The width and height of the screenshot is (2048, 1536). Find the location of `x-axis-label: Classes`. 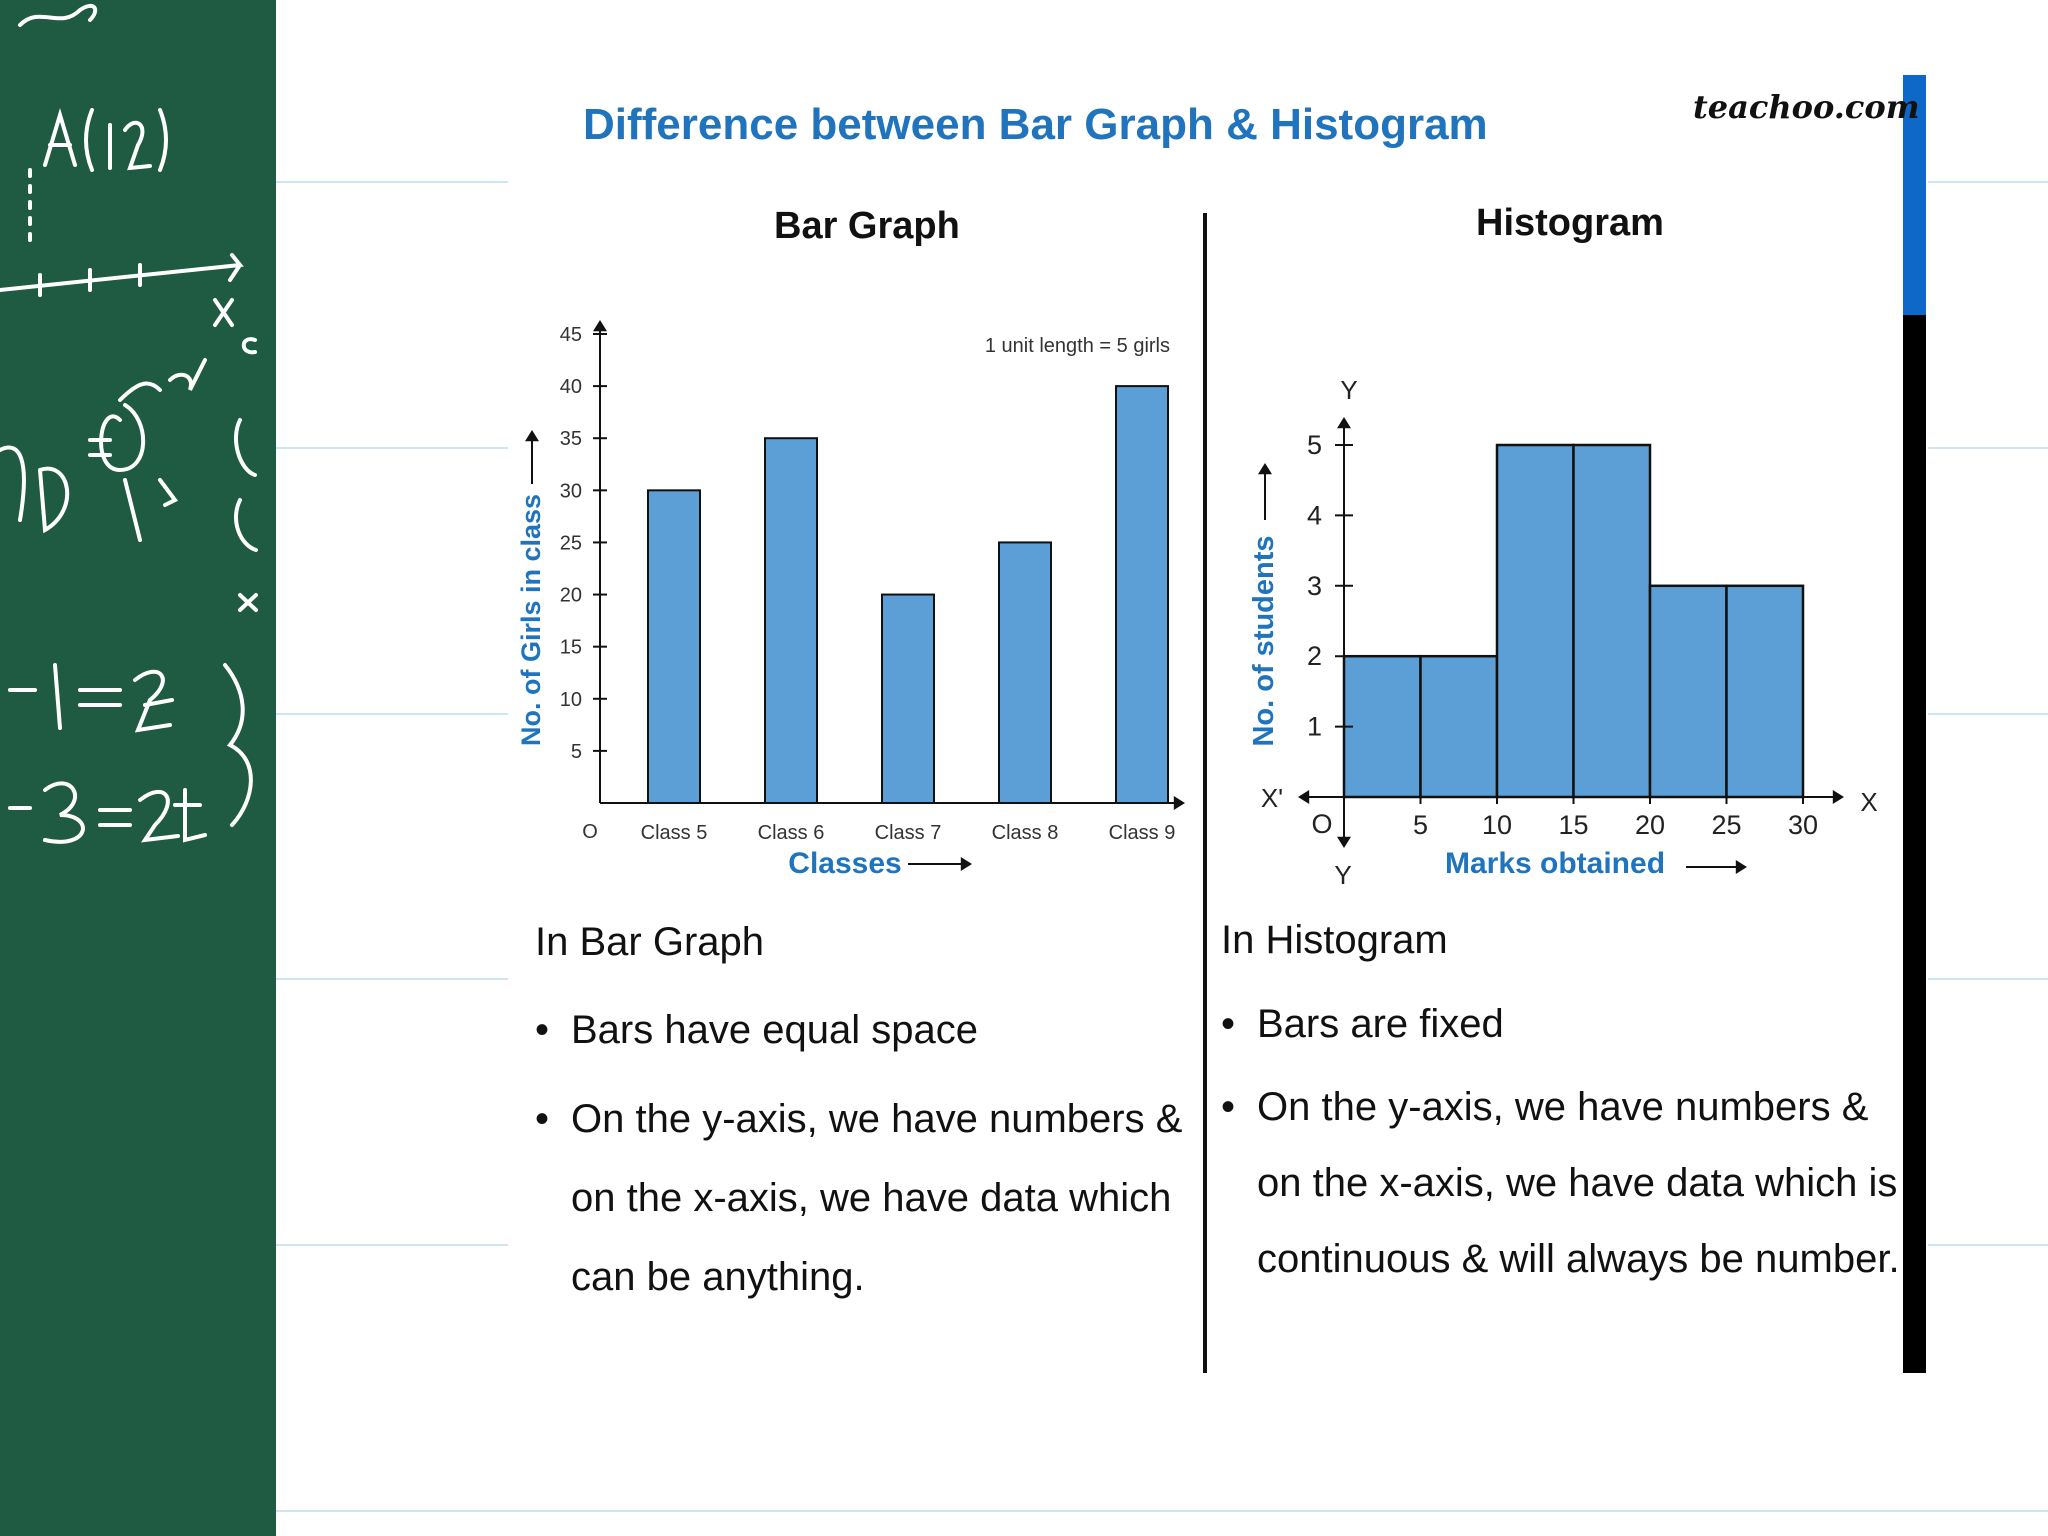

x-axis-label: Classes is located at coordinates (844, 863).